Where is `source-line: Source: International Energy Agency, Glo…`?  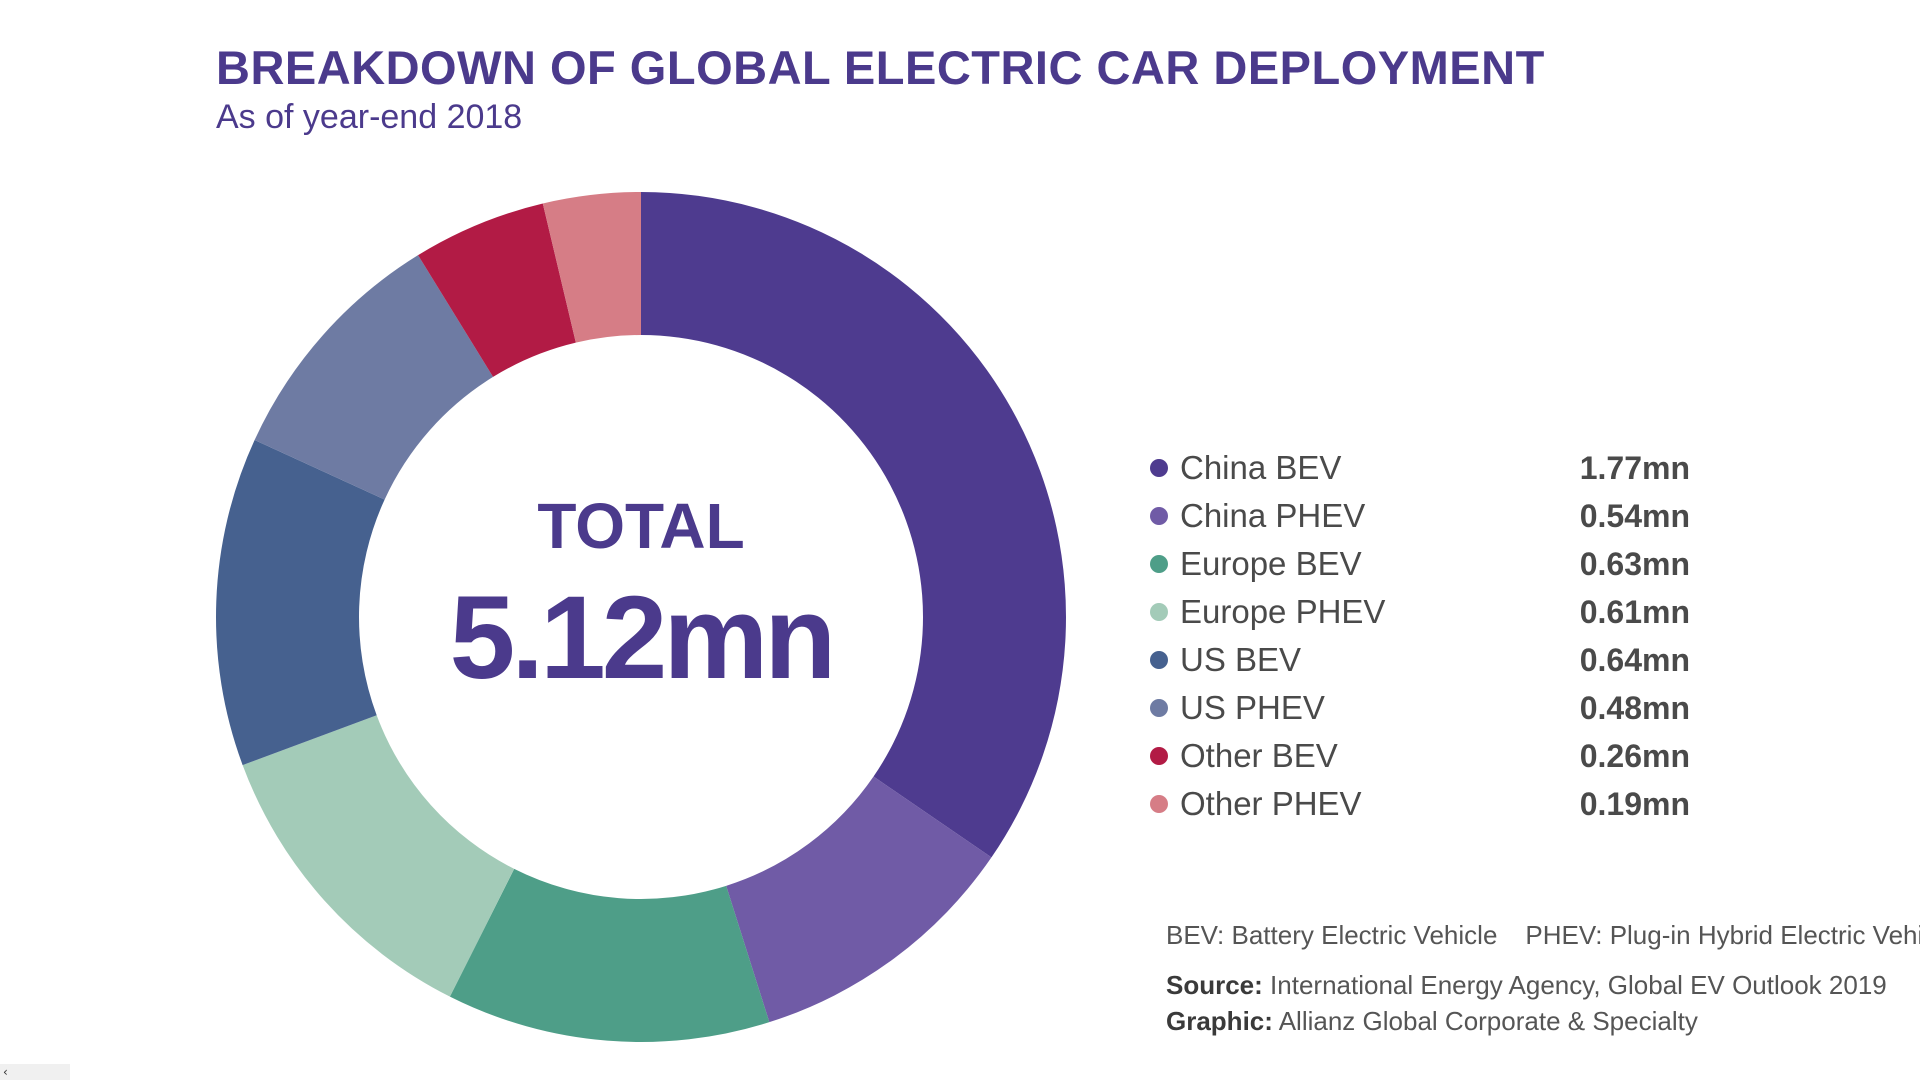 source-line: Source: International Energy Agency, Glo… is located at coordinates (1526, 985).